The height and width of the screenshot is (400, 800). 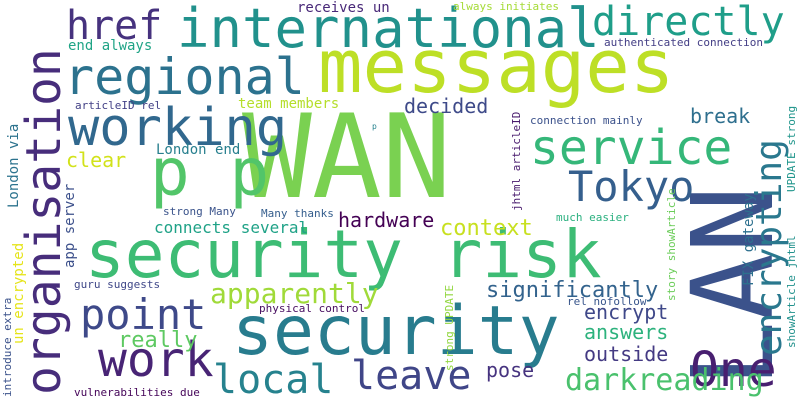 What do you see at coordinates (198, 150) in the screenshot?
I see `word-london-end: London end` at bounding box center [198, 150].